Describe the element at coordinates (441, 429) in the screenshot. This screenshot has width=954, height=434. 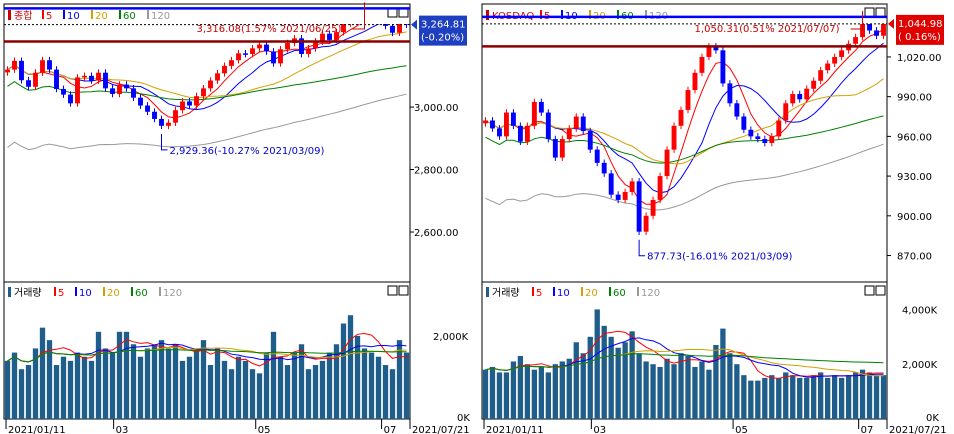
I see `x-end-label: 2021/07/21` at that location.